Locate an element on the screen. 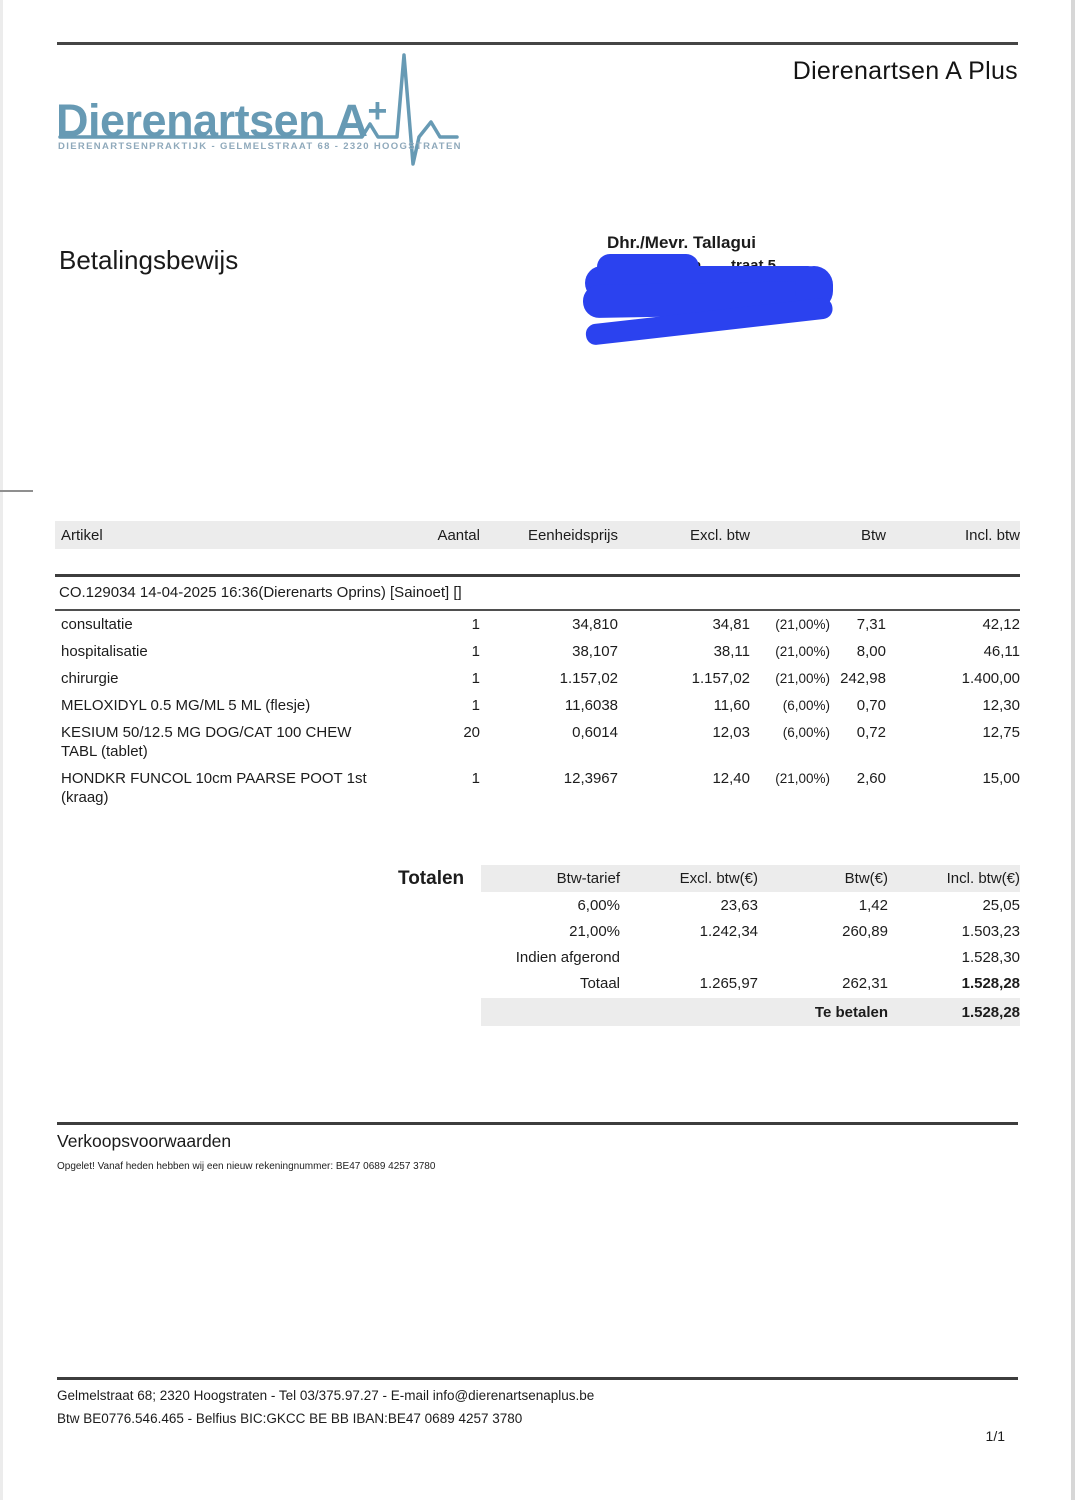  totals-tarief: Totaal is located at coordinates (599, 983).